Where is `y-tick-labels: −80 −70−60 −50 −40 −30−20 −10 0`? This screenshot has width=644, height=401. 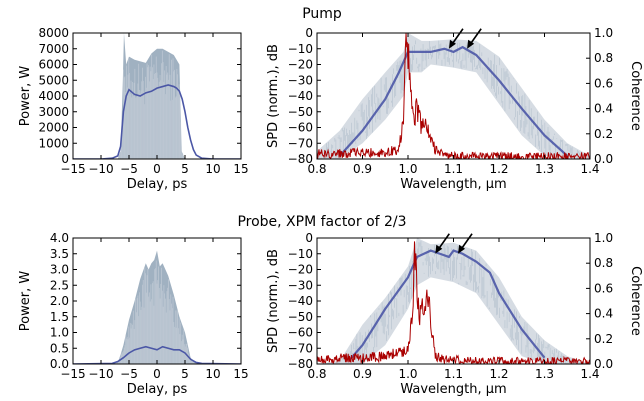
y-tick-labels: −80 −70−60 −50 −40 −30−20 −10 0 is located at coordinates (300, 301).